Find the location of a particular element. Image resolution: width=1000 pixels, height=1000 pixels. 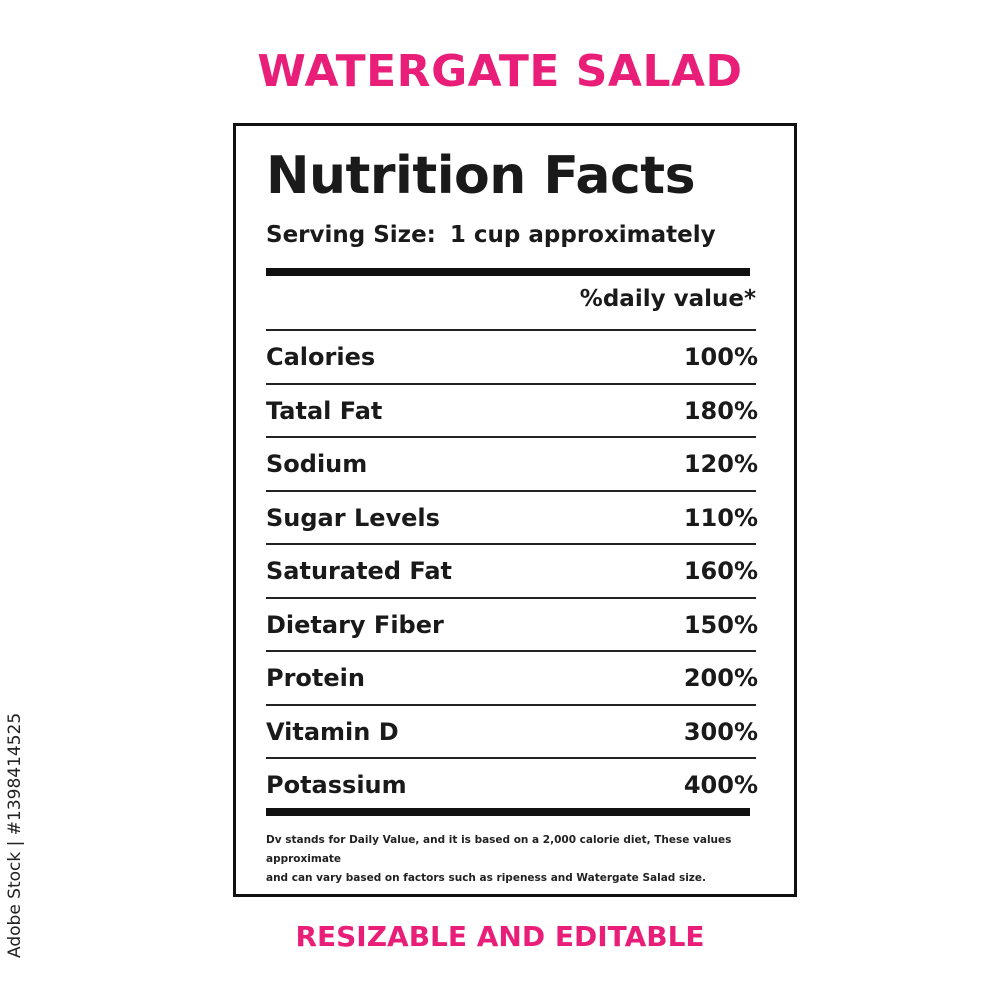

nutrient-name: Protein is located at coordinates (315, 678).